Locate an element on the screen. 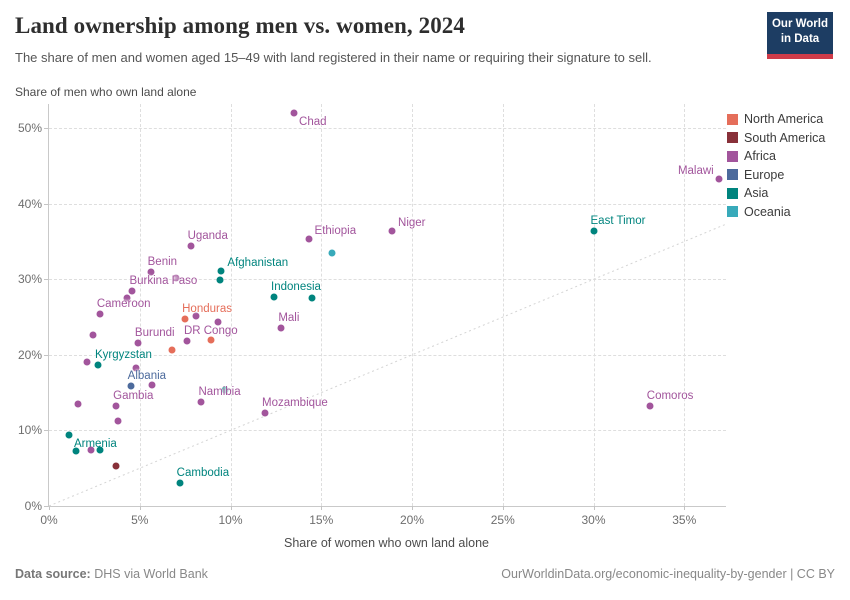 This screenshot has height=600, width=850. data-point-gambia is located at coordinates (116, 405).